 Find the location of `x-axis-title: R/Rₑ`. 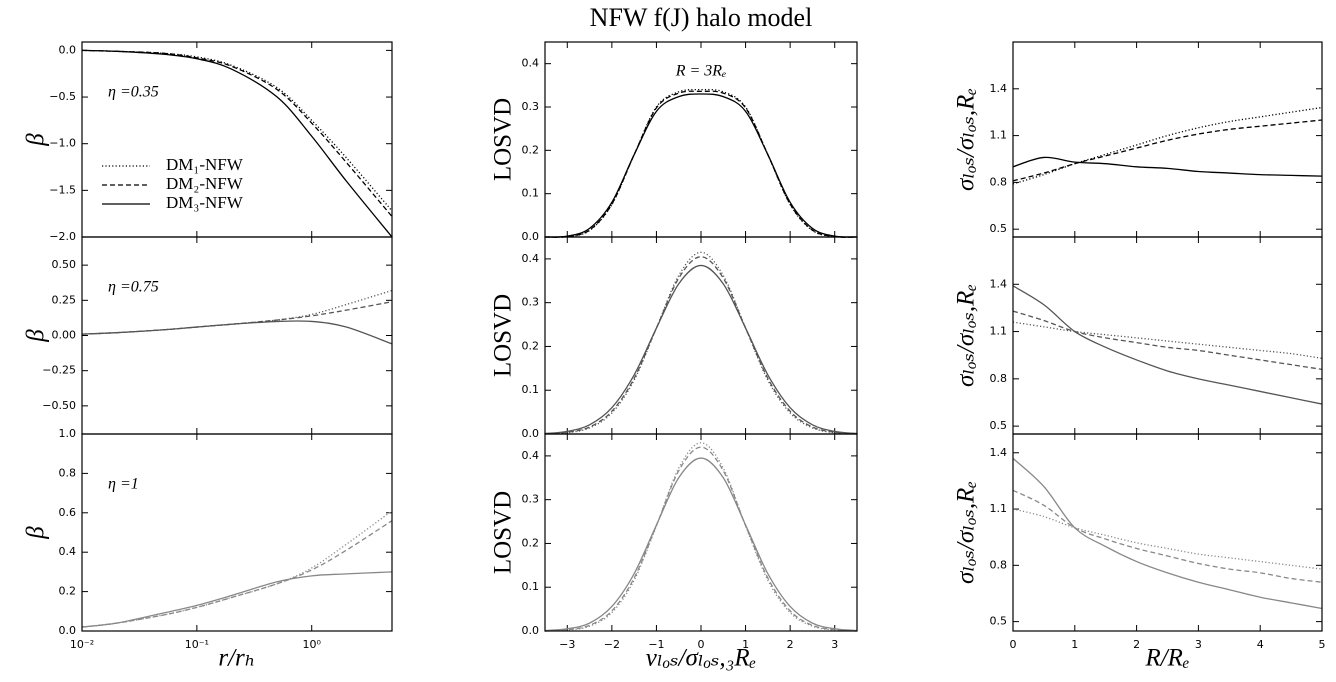

x-axis-title: R/Rₑ is located at coordinates (1166, 658).